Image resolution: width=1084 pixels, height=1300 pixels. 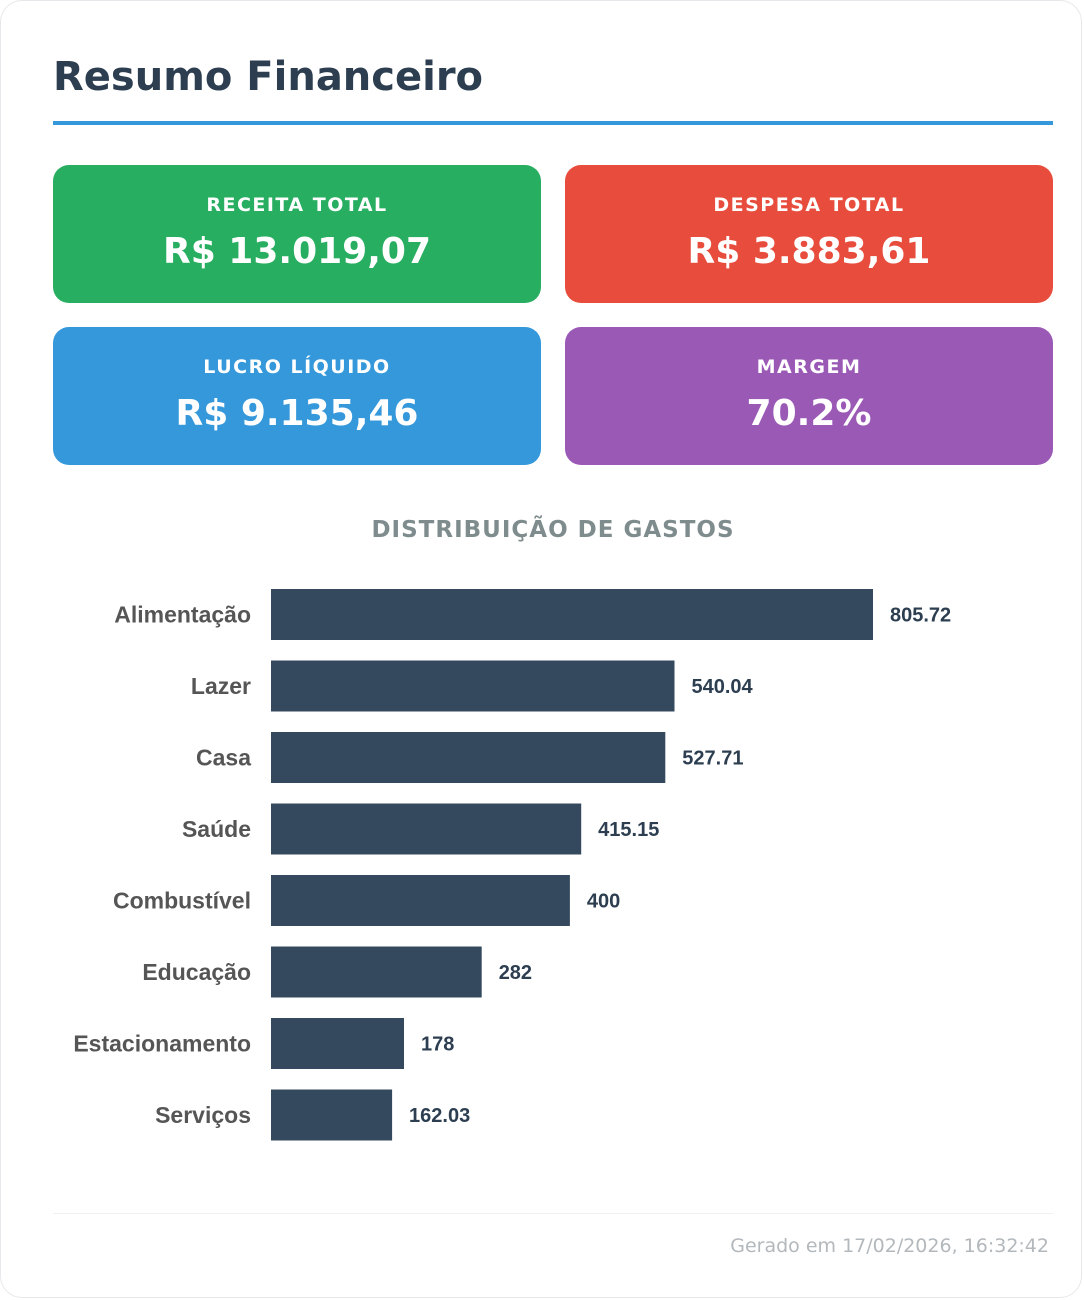 I want to click on category-label-casa: Casa, so click(x=223, y=758).